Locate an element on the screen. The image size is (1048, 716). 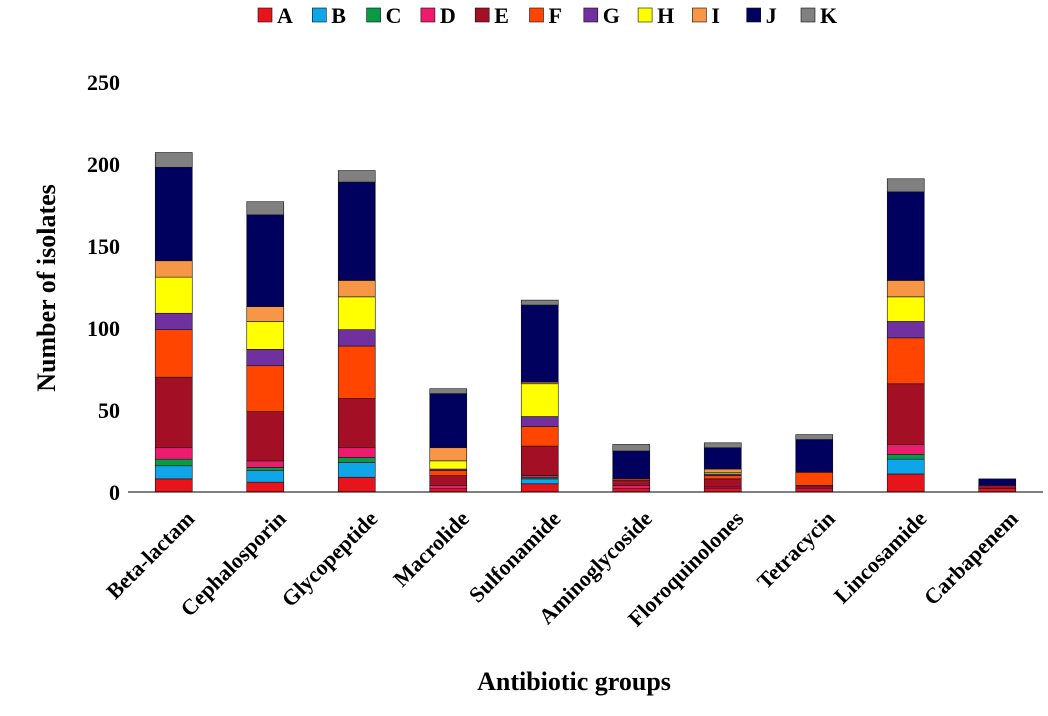
legend: A B C D E F G H I J K is located at coordinates (547, 15).